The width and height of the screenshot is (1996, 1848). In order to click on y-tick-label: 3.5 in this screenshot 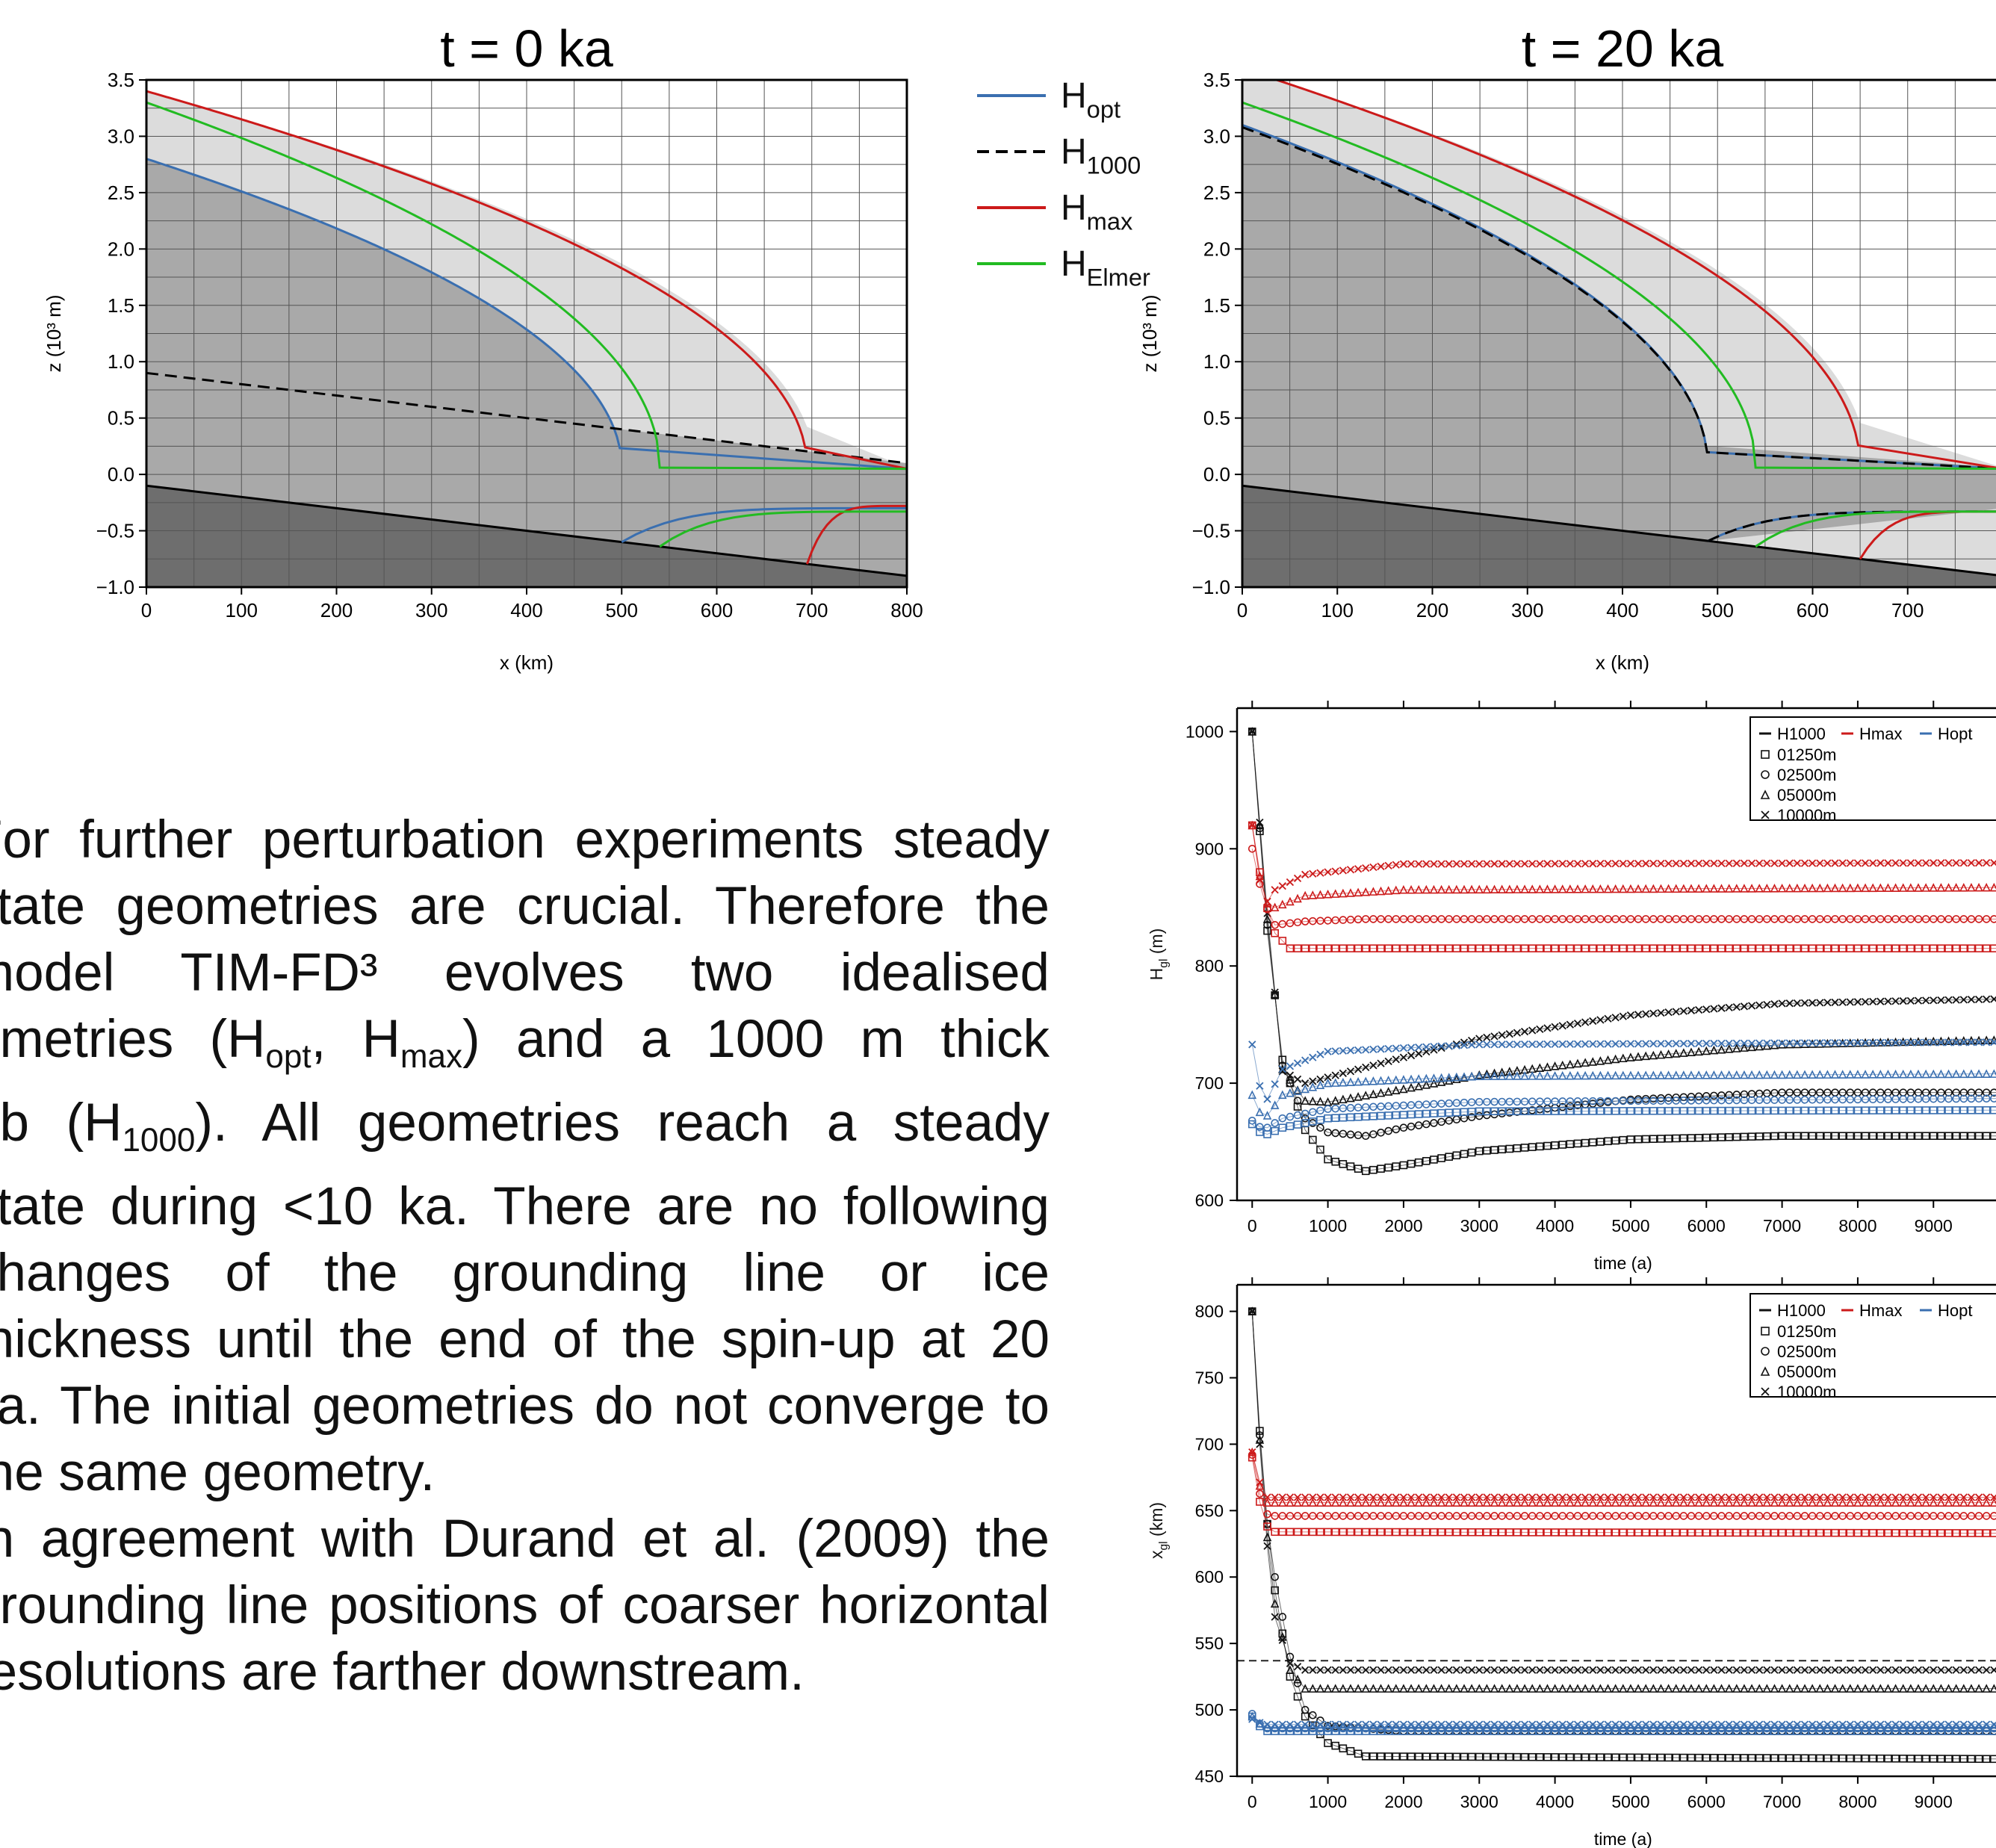, I will do `click(1217, 80)`.